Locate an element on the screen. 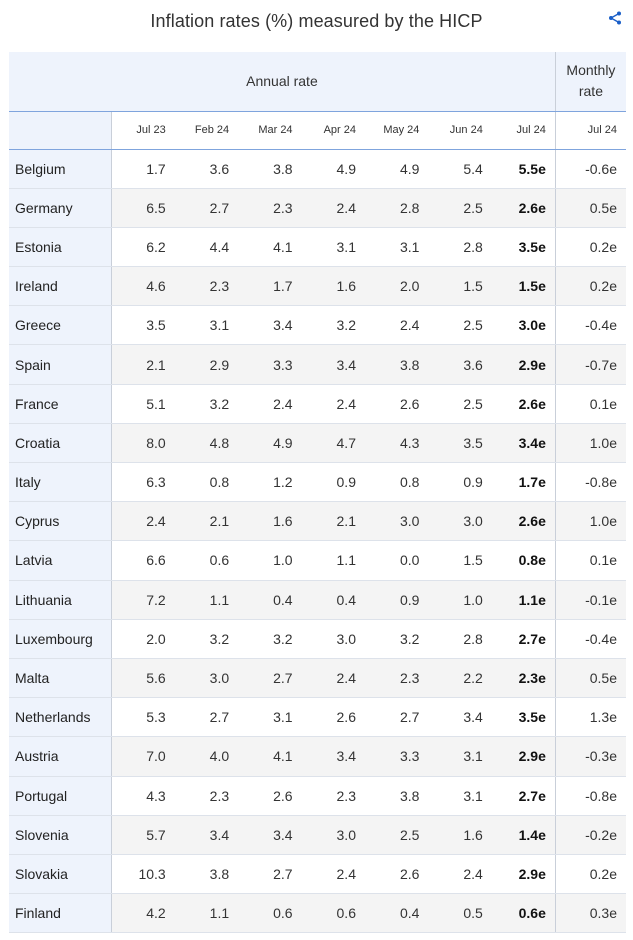 The image size is (633, 940). table-row: Portugal 4.3 2.3 2.6 2.3 3.8 3.1 2.7e -0.8e is located at coordinates (317, 796).